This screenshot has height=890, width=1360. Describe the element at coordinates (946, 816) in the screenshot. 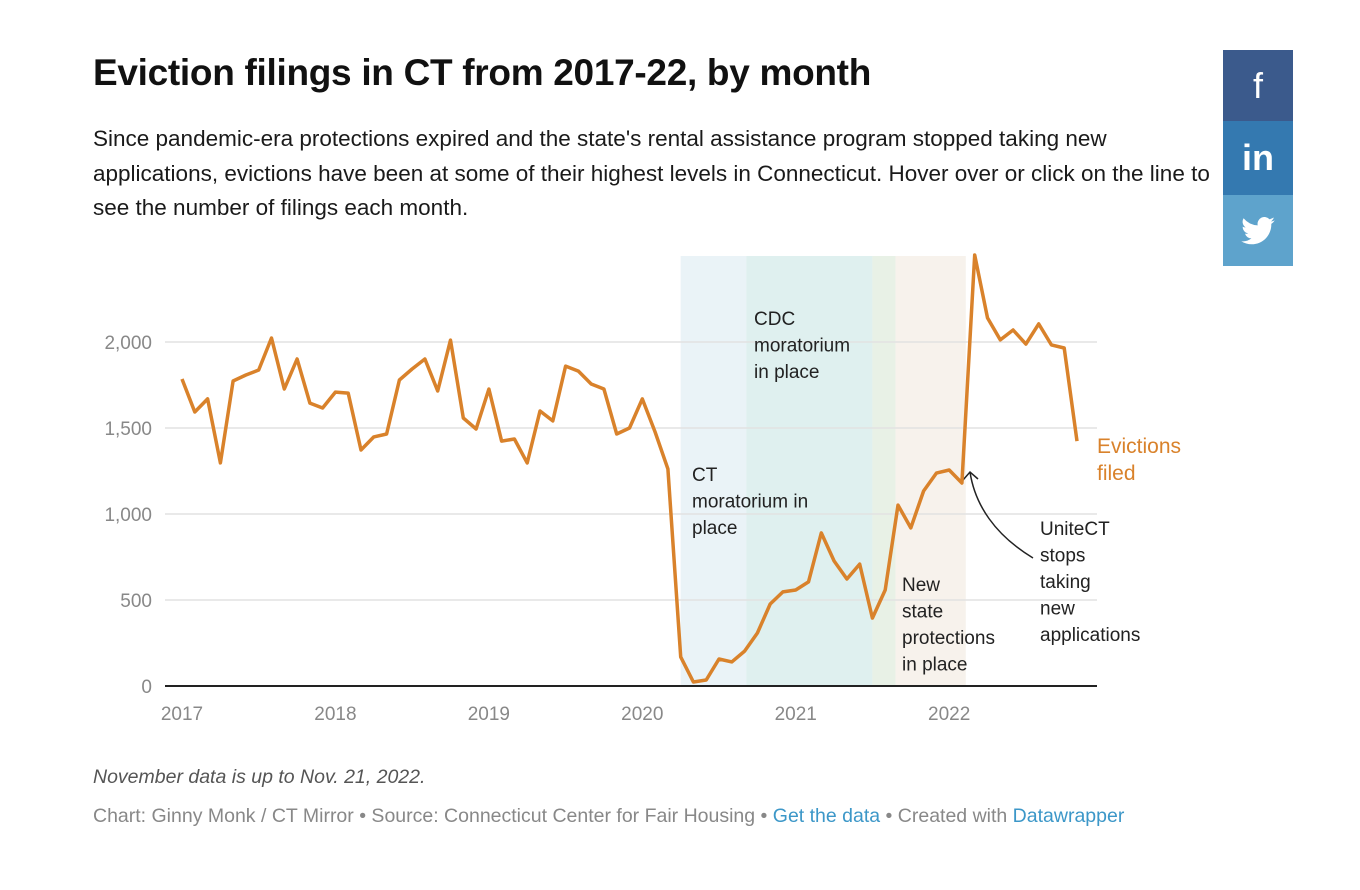

I see `created-with-text: • Created with` at that location.